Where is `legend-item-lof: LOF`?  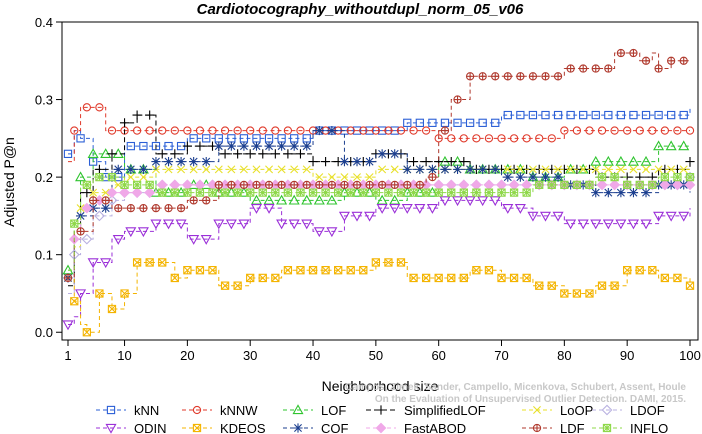 legend-item-lof: LOF is located at coordinates (314, 410).